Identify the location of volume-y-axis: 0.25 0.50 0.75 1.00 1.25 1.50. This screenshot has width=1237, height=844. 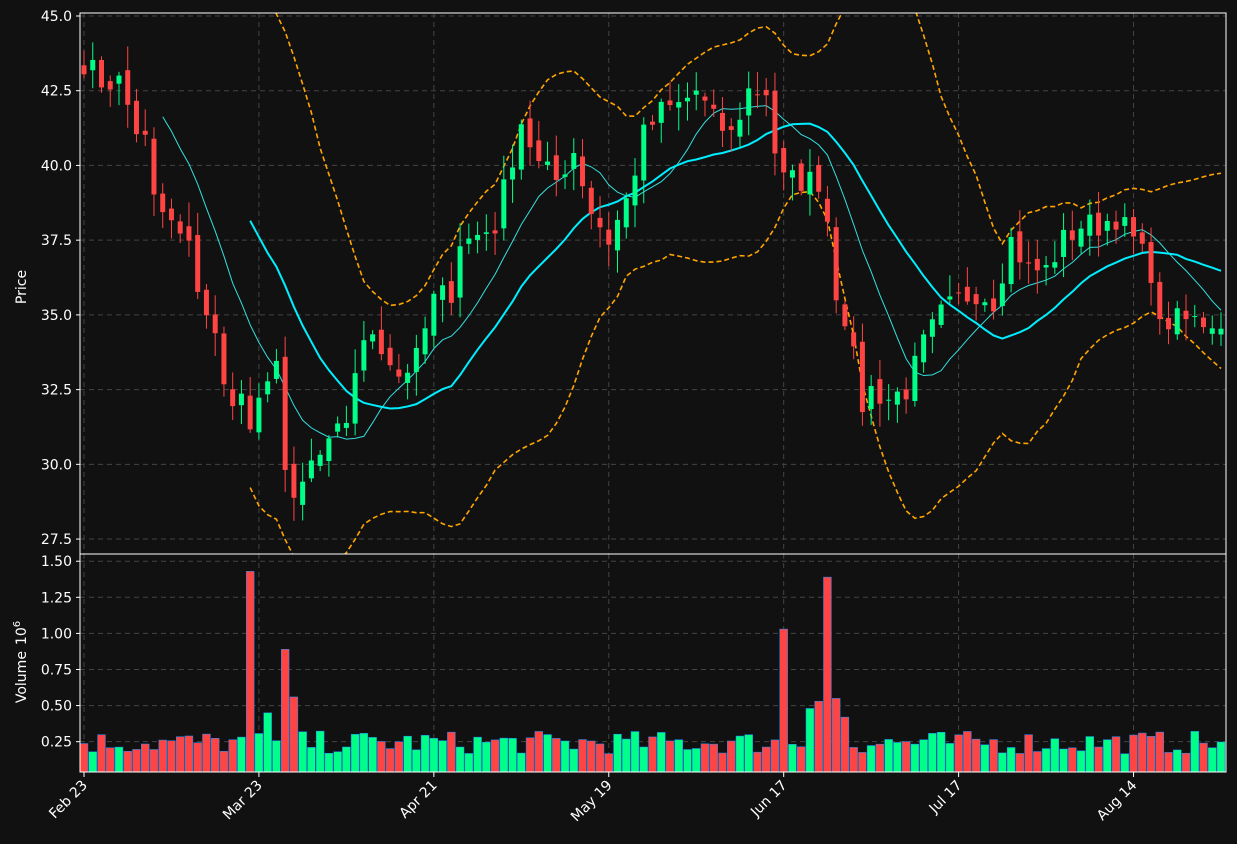
(60, 652).